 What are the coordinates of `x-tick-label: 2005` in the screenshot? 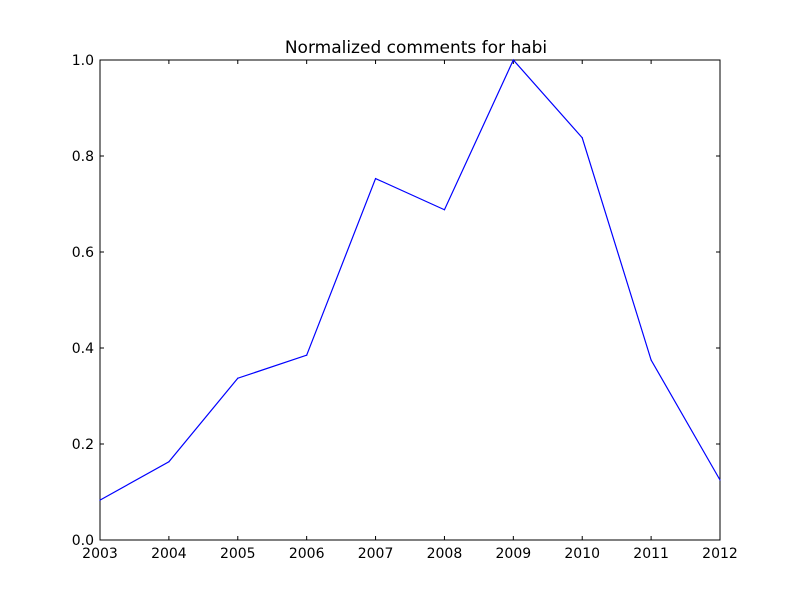 It's located at (238, 554).